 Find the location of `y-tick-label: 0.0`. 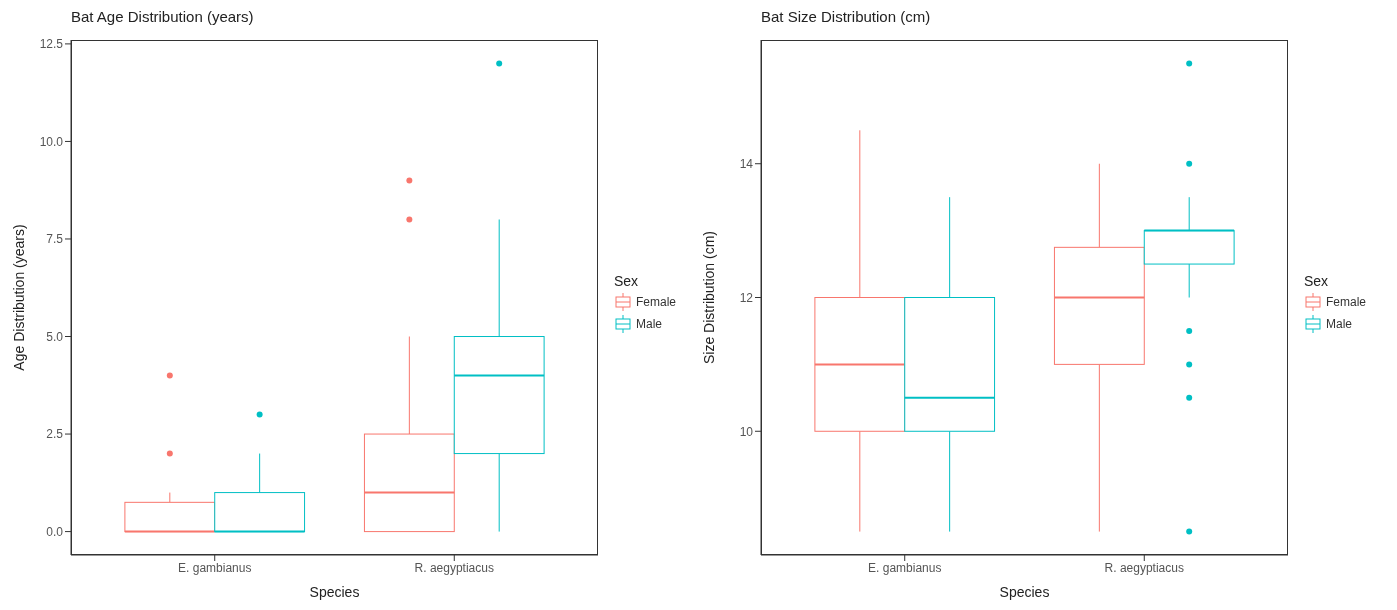

y-tick-label: 0.0 is located at coordinates (55, 531).